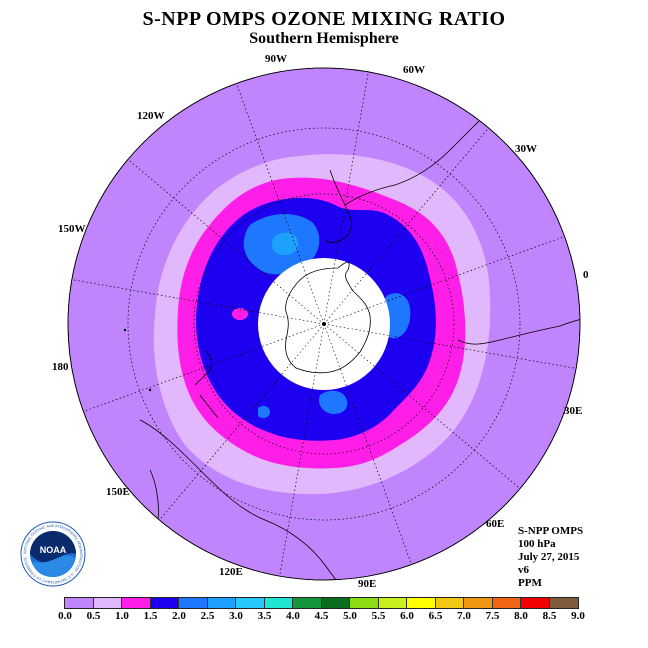 The image size is (648, 648). Describe the element at coordinates (521, 616) in the screenshot. I see `colorbar-tick-label: 8.0` at that location.